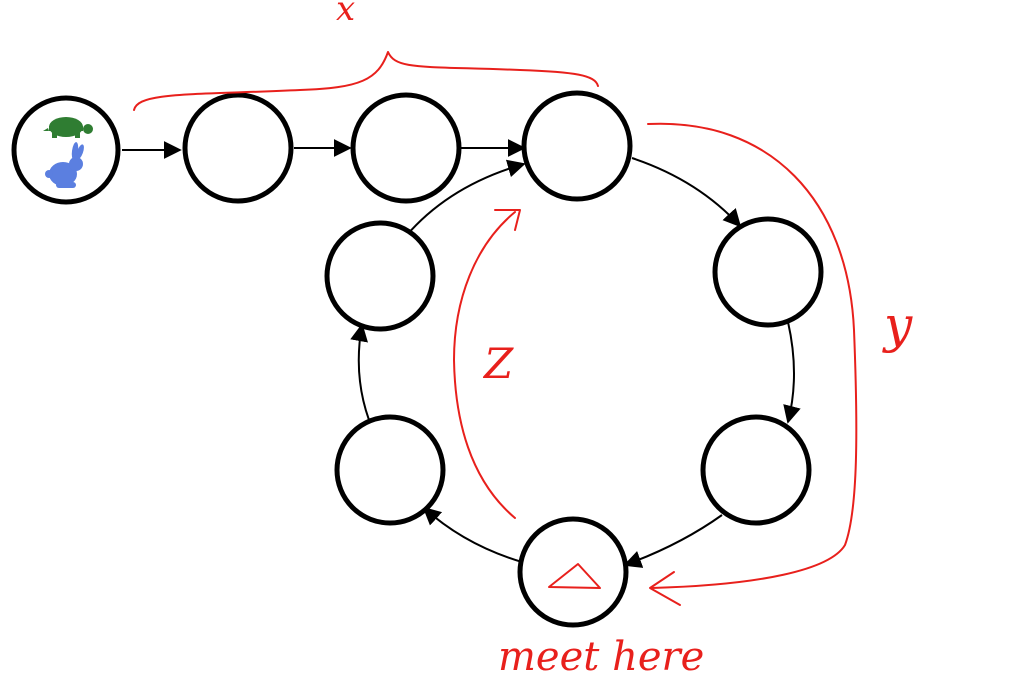 Image resolution: width=1014 pixels, height=675 pixels. What do you see at coordinates (465, 198) in the screenshot?
I see `edge-left-upper-to-entry-node` at bounding box center [465, 198].